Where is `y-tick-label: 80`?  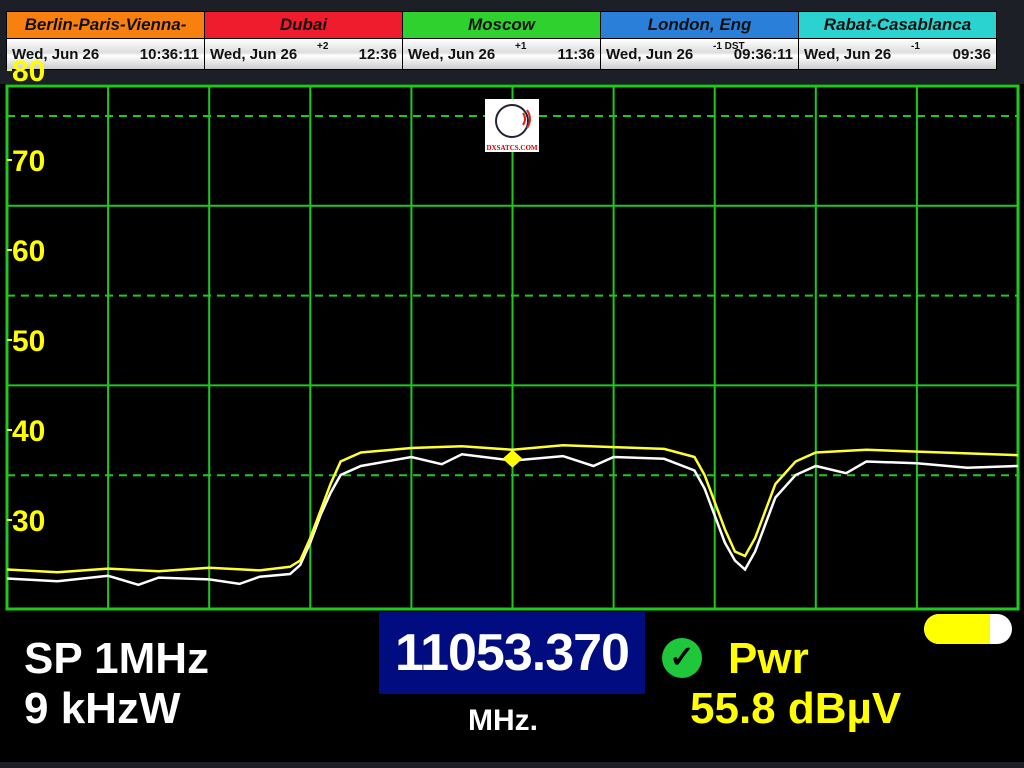
y-tick-label: 80 is located at coordinates (28, 71).